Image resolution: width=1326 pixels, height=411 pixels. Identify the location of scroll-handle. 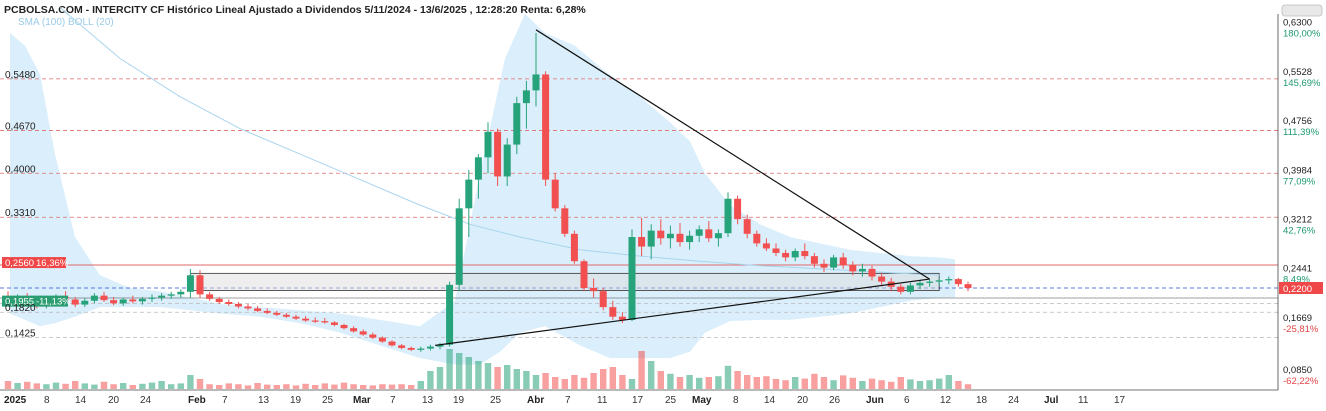
(1302, 10).